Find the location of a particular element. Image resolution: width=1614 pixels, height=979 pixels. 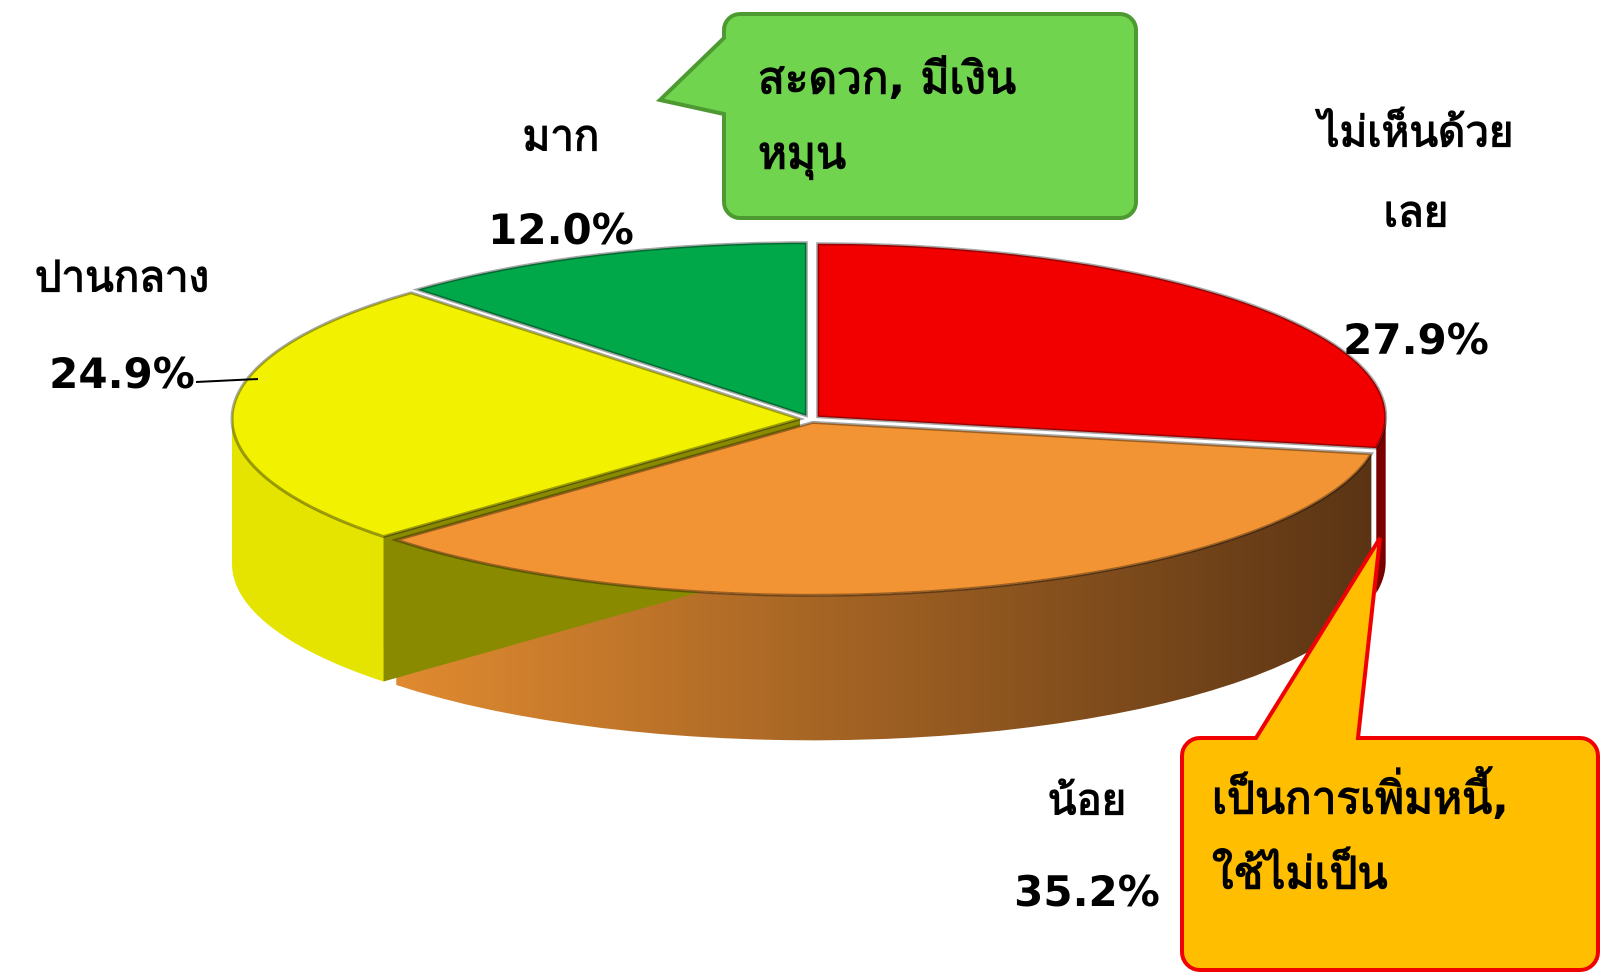

value-label: 27.9% is located at coordinates (1416, 339).